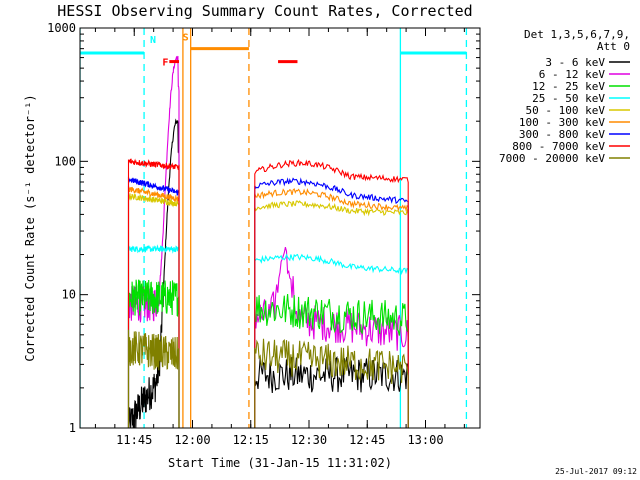 This screenshot has height=480, width=640. I want to click on legend-entry-0: 3 - 6 keV, so click(575, 62).